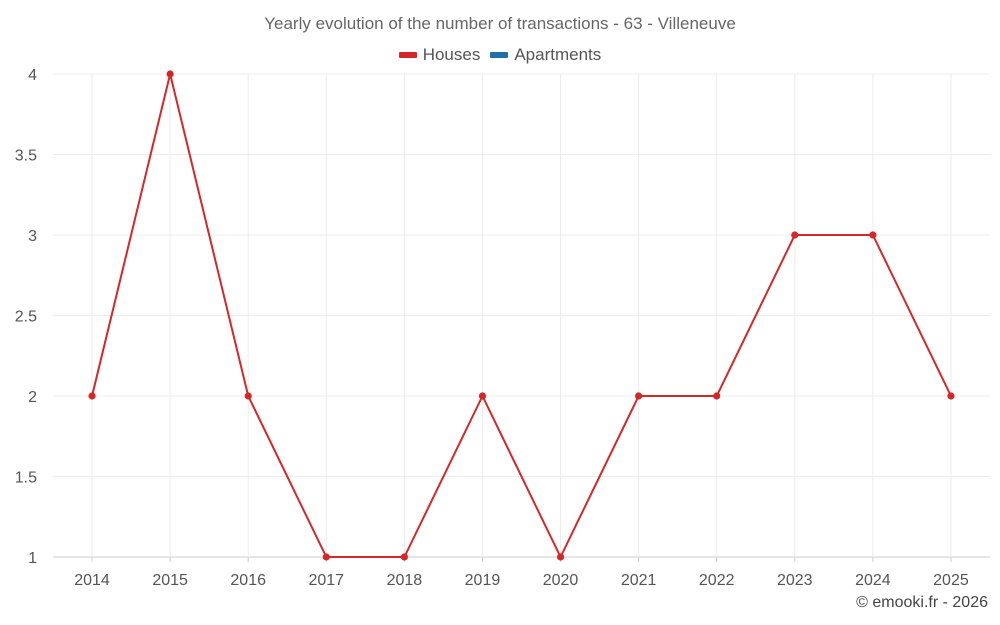  Describe the element at coordinates (922, 602) in the screenshot. I see `credit-text: © emooki.fr - 2026` at that location.